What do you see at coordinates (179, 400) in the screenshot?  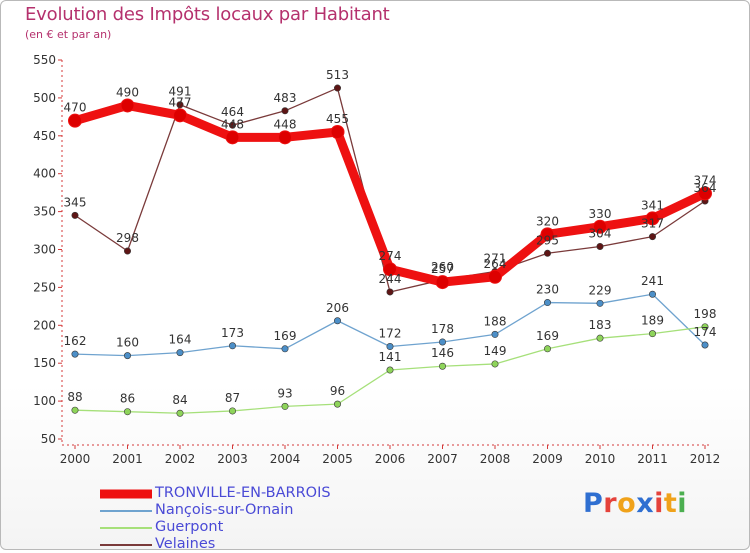 I see `data-label-guerpont: 84` at bounding box center [179, 400].